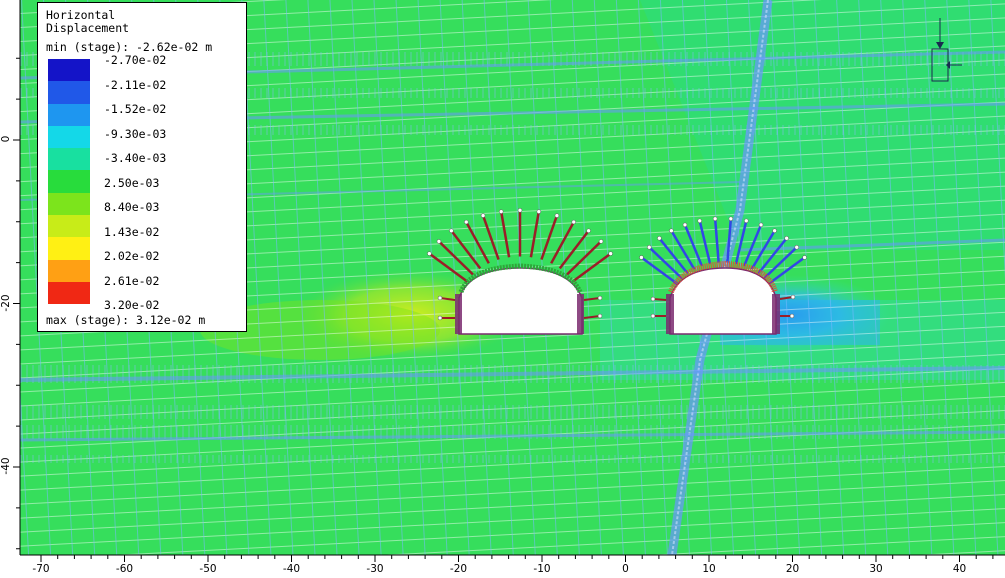 The width and height of the screenshot is (1005, 578). What do you see at coordinates (542, 569) in the screenshot?
I see `x-tick-label: -10` at bounding box center [542, 569].